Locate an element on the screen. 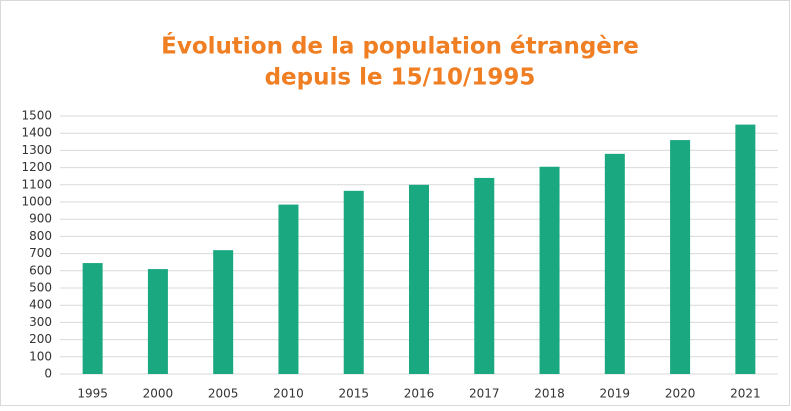 The height and width of the screenshot is (411, 791). y-tick-label: 600 is located at coordinates (40, 270).